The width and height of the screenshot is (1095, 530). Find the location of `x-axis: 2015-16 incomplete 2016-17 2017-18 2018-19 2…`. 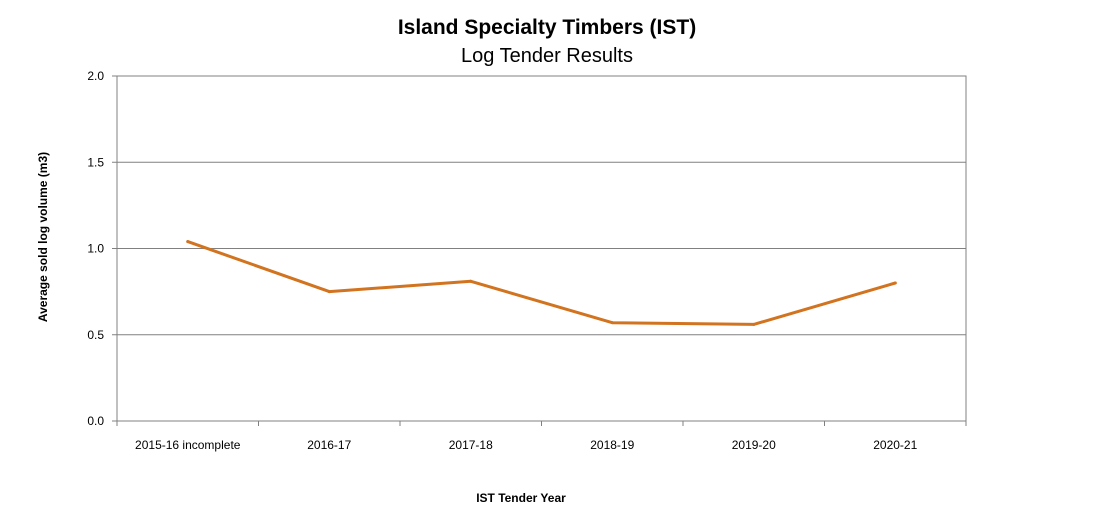

x-axis: 2015-16 incomplete 2016-17 2017-18 2018-19 2… is located at coordinates (541, 436).